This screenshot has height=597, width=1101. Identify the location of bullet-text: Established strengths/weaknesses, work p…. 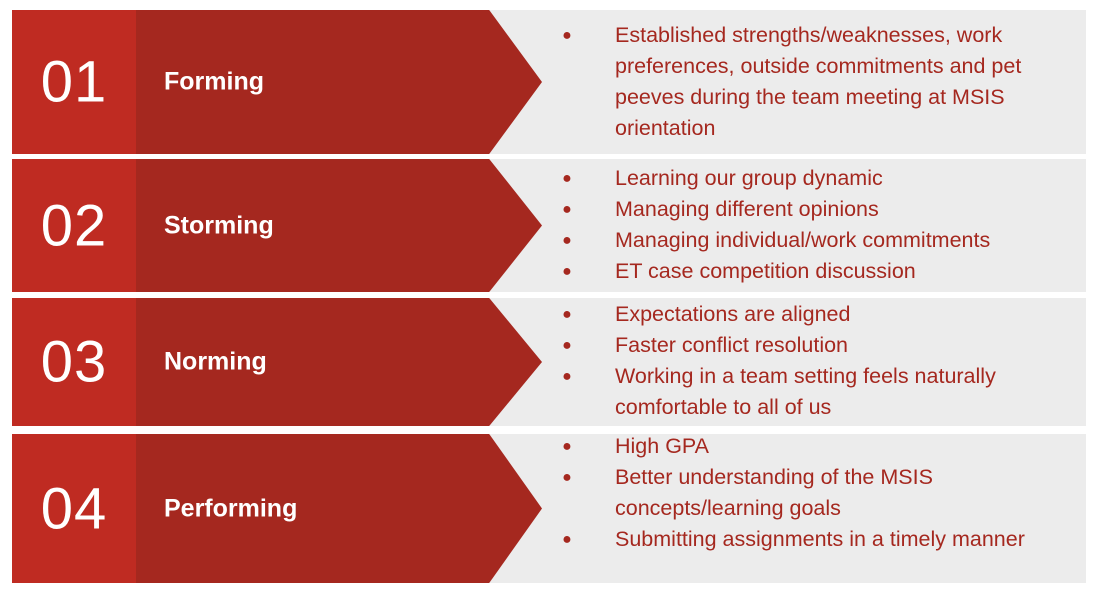
(818, 81).